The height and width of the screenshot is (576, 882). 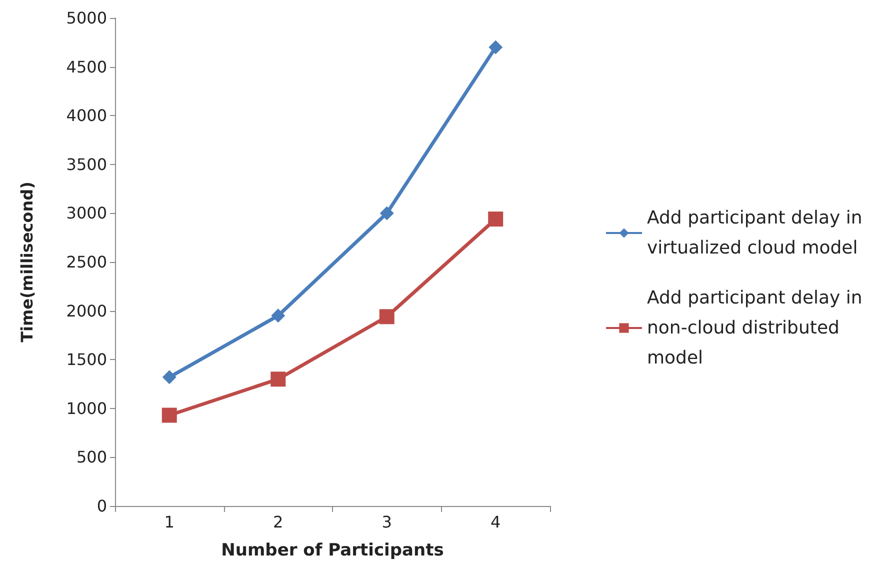 I want to click on y-tick-label: 2000, so click(x=86, y=310).